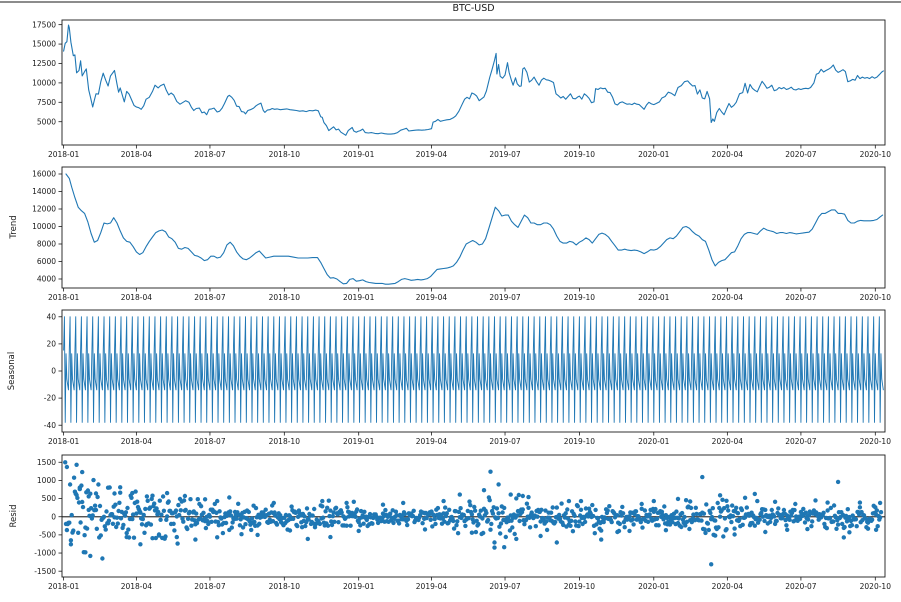 The width and height of the screenshot is (901, 602). I want to click on svg-text: 14000, so click(44, 191).